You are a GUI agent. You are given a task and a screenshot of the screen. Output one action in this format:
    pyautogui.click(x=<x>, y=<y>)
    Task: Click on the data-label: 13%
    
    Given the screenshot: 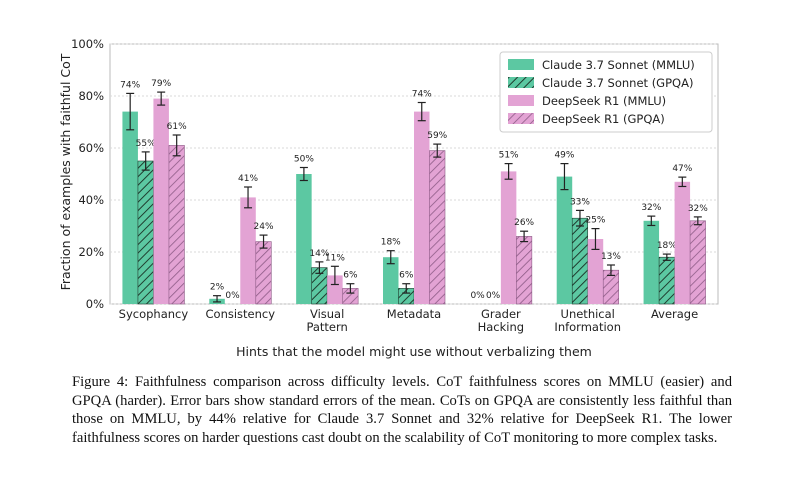 What is the action you would take?
    pyautogui.click(x=611, y=257)
    